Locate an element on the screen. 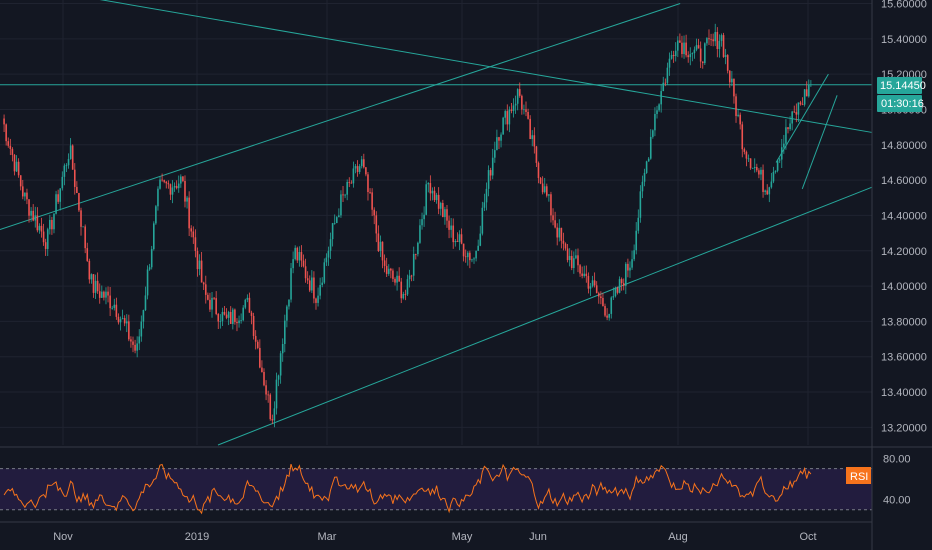 This screenshot has height=550, width=932. price-tick-label: 15.60000 is located at coordinates (904, 5).